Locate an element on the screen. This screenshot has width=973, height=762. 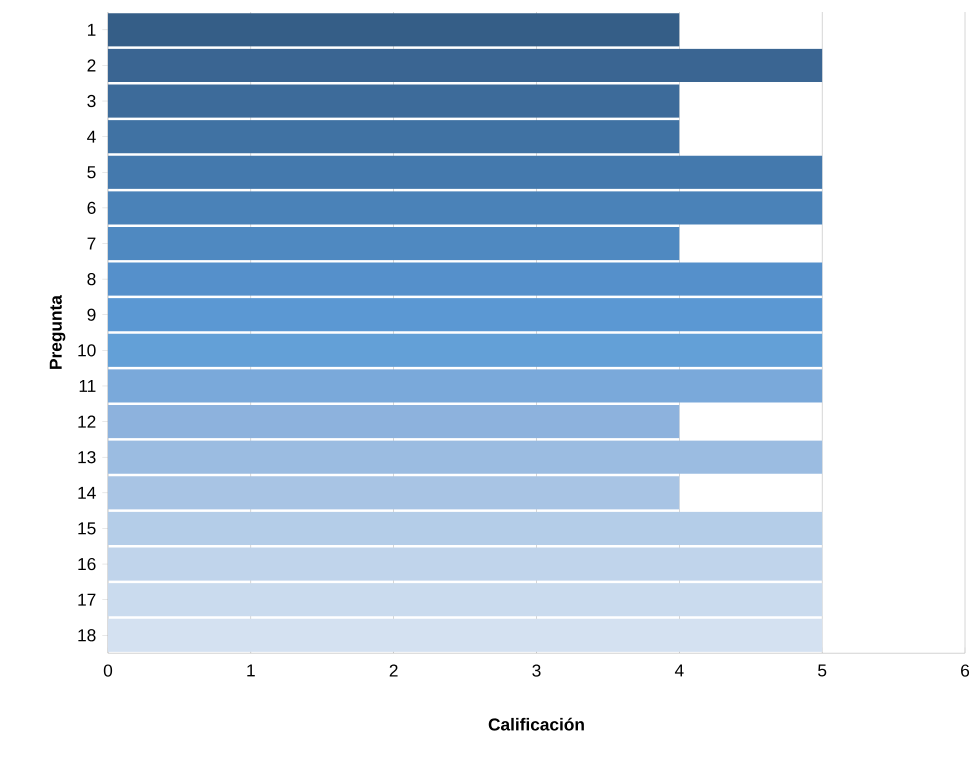
y-tick-label: 1 is located at coordinates (92, 30).